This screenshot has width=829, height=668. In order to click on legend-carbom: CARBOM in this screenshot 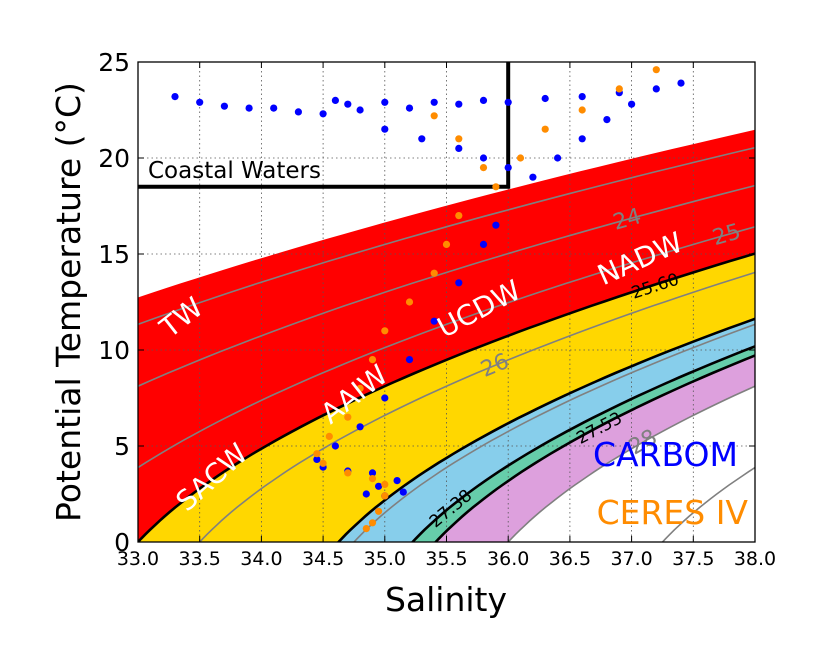, I will do `click(665, 454)`.